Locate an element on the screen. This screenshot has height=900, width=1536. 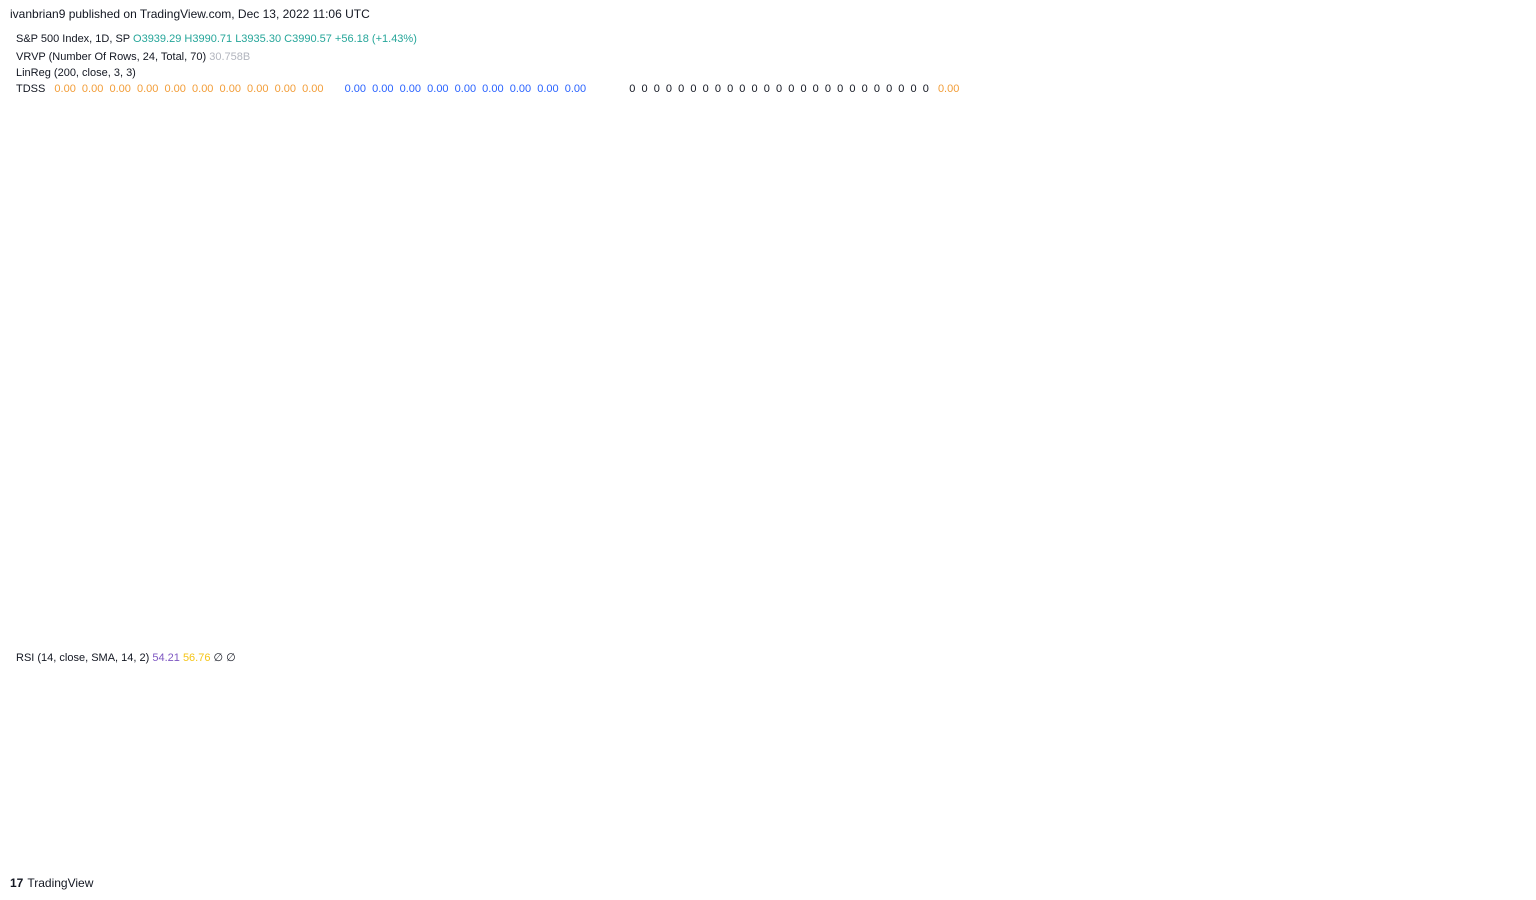
rsi-sma-line is located at coordinates (711, 746).